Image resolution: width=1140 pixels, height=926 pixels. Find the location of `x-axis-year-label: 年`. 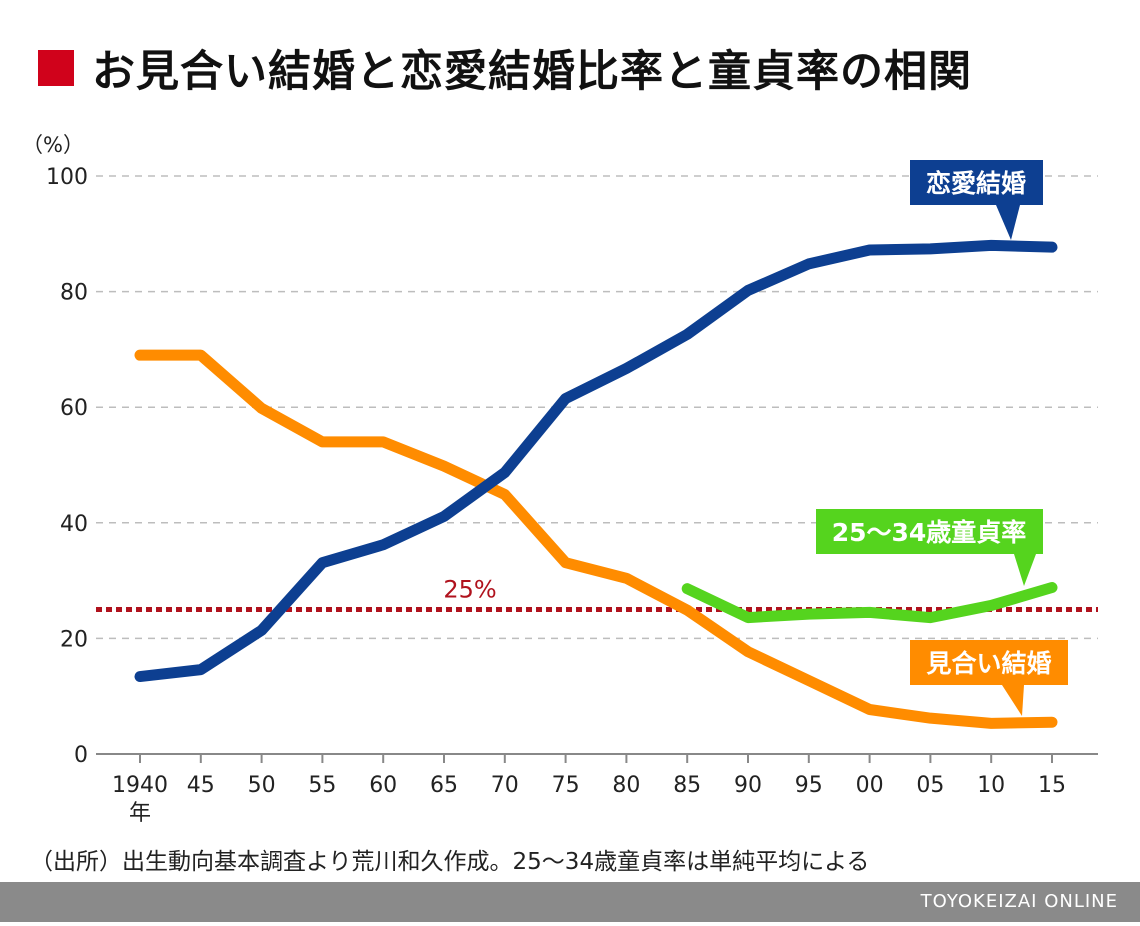

x-axis-year-label: 年 is located at coordinates (140, 813).